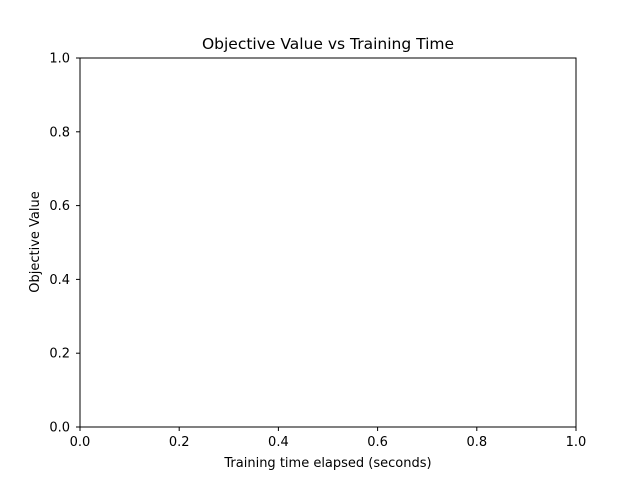 The image size is (640, 480). What do you see at coordinates (59, 132) in the screenshot?
I see `y-tick-label: 0.8` at bounding box center [59, 132].